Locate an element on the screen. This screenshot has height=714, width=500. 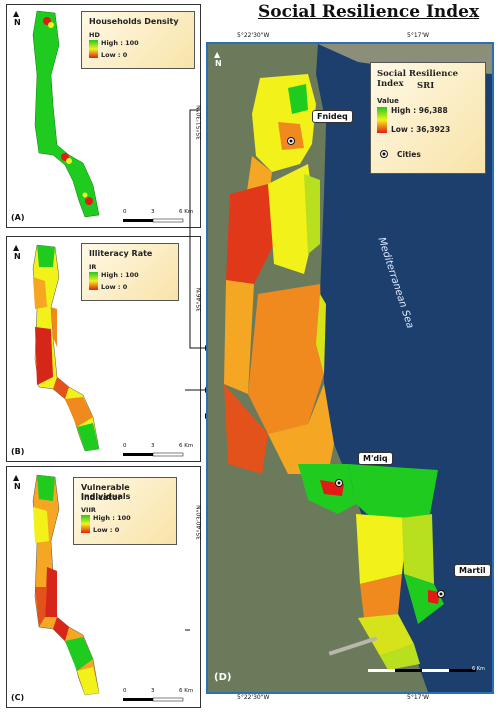
households-density-map is located at coordinates (66, 114).